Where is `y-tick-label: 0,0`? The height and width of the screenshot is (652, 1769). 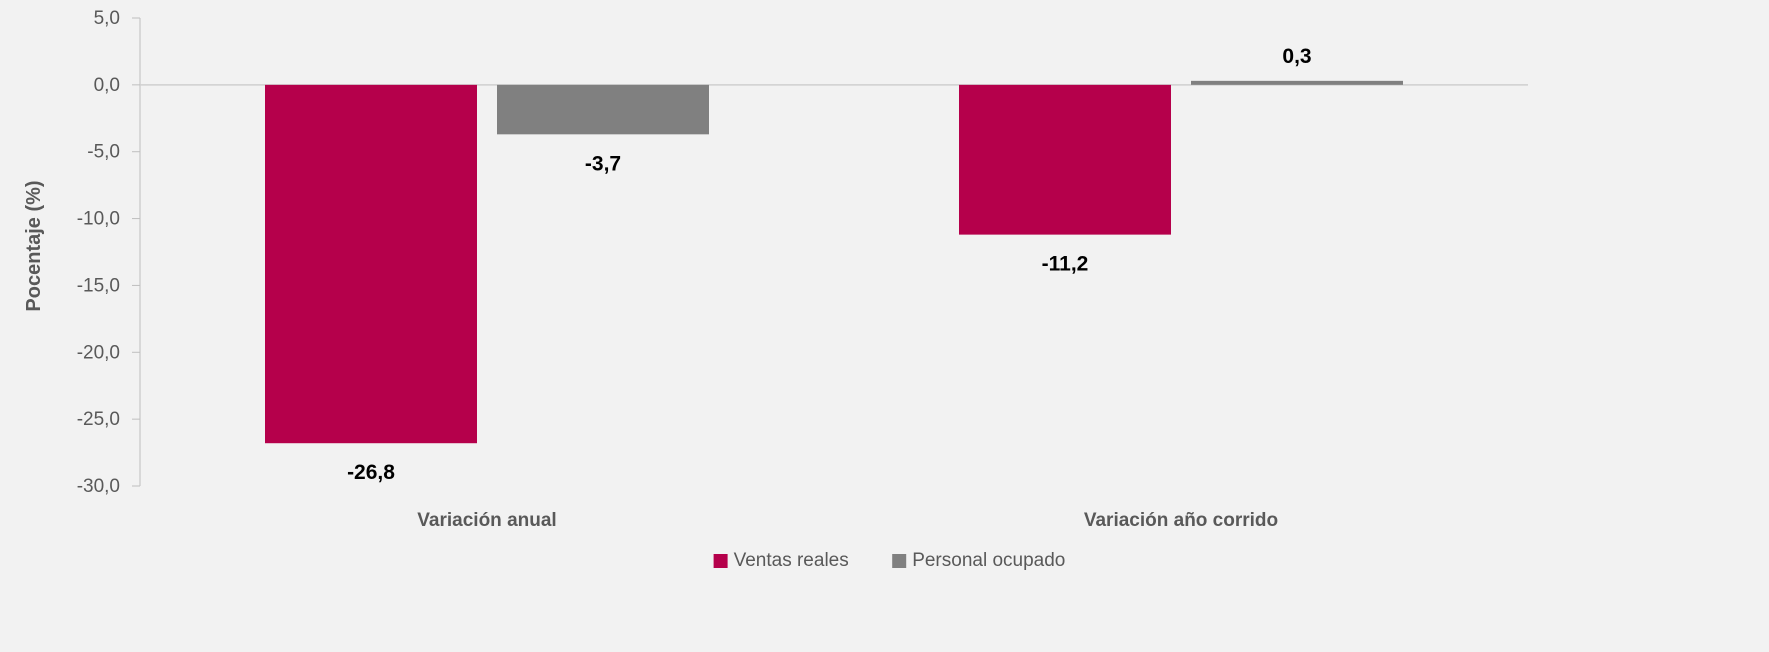 y-tick-label: 0,0 is located at coordinates (107, 85).